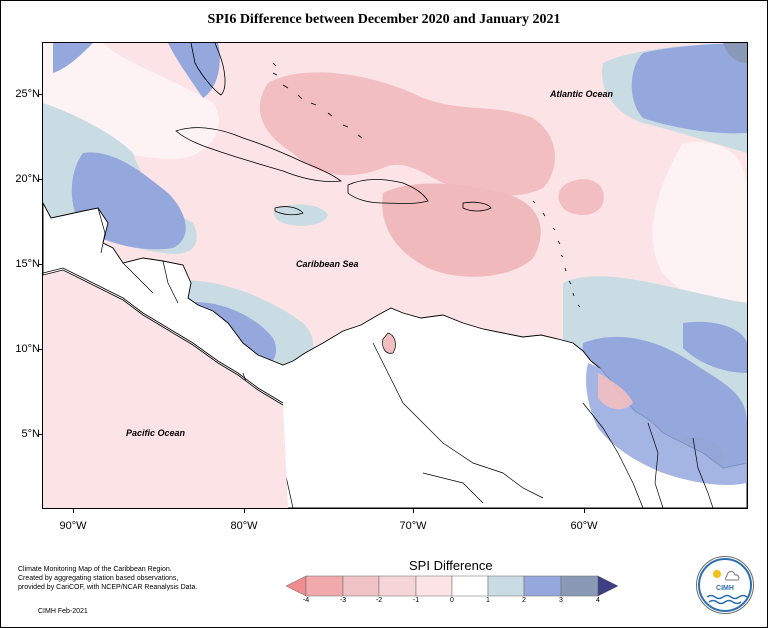 The image size is (768, 628). I want to click on coast-cuba, so click(259, 154).